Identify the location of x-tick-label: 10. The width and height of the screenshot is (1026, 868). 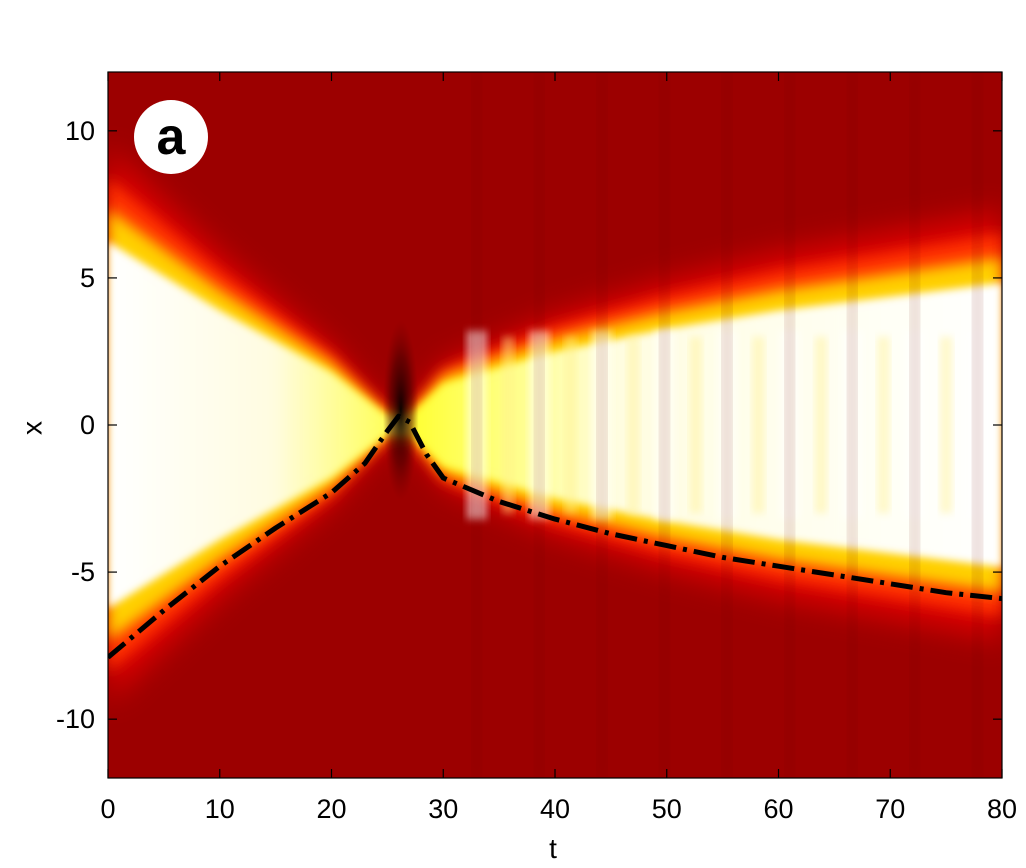
(220, 809).